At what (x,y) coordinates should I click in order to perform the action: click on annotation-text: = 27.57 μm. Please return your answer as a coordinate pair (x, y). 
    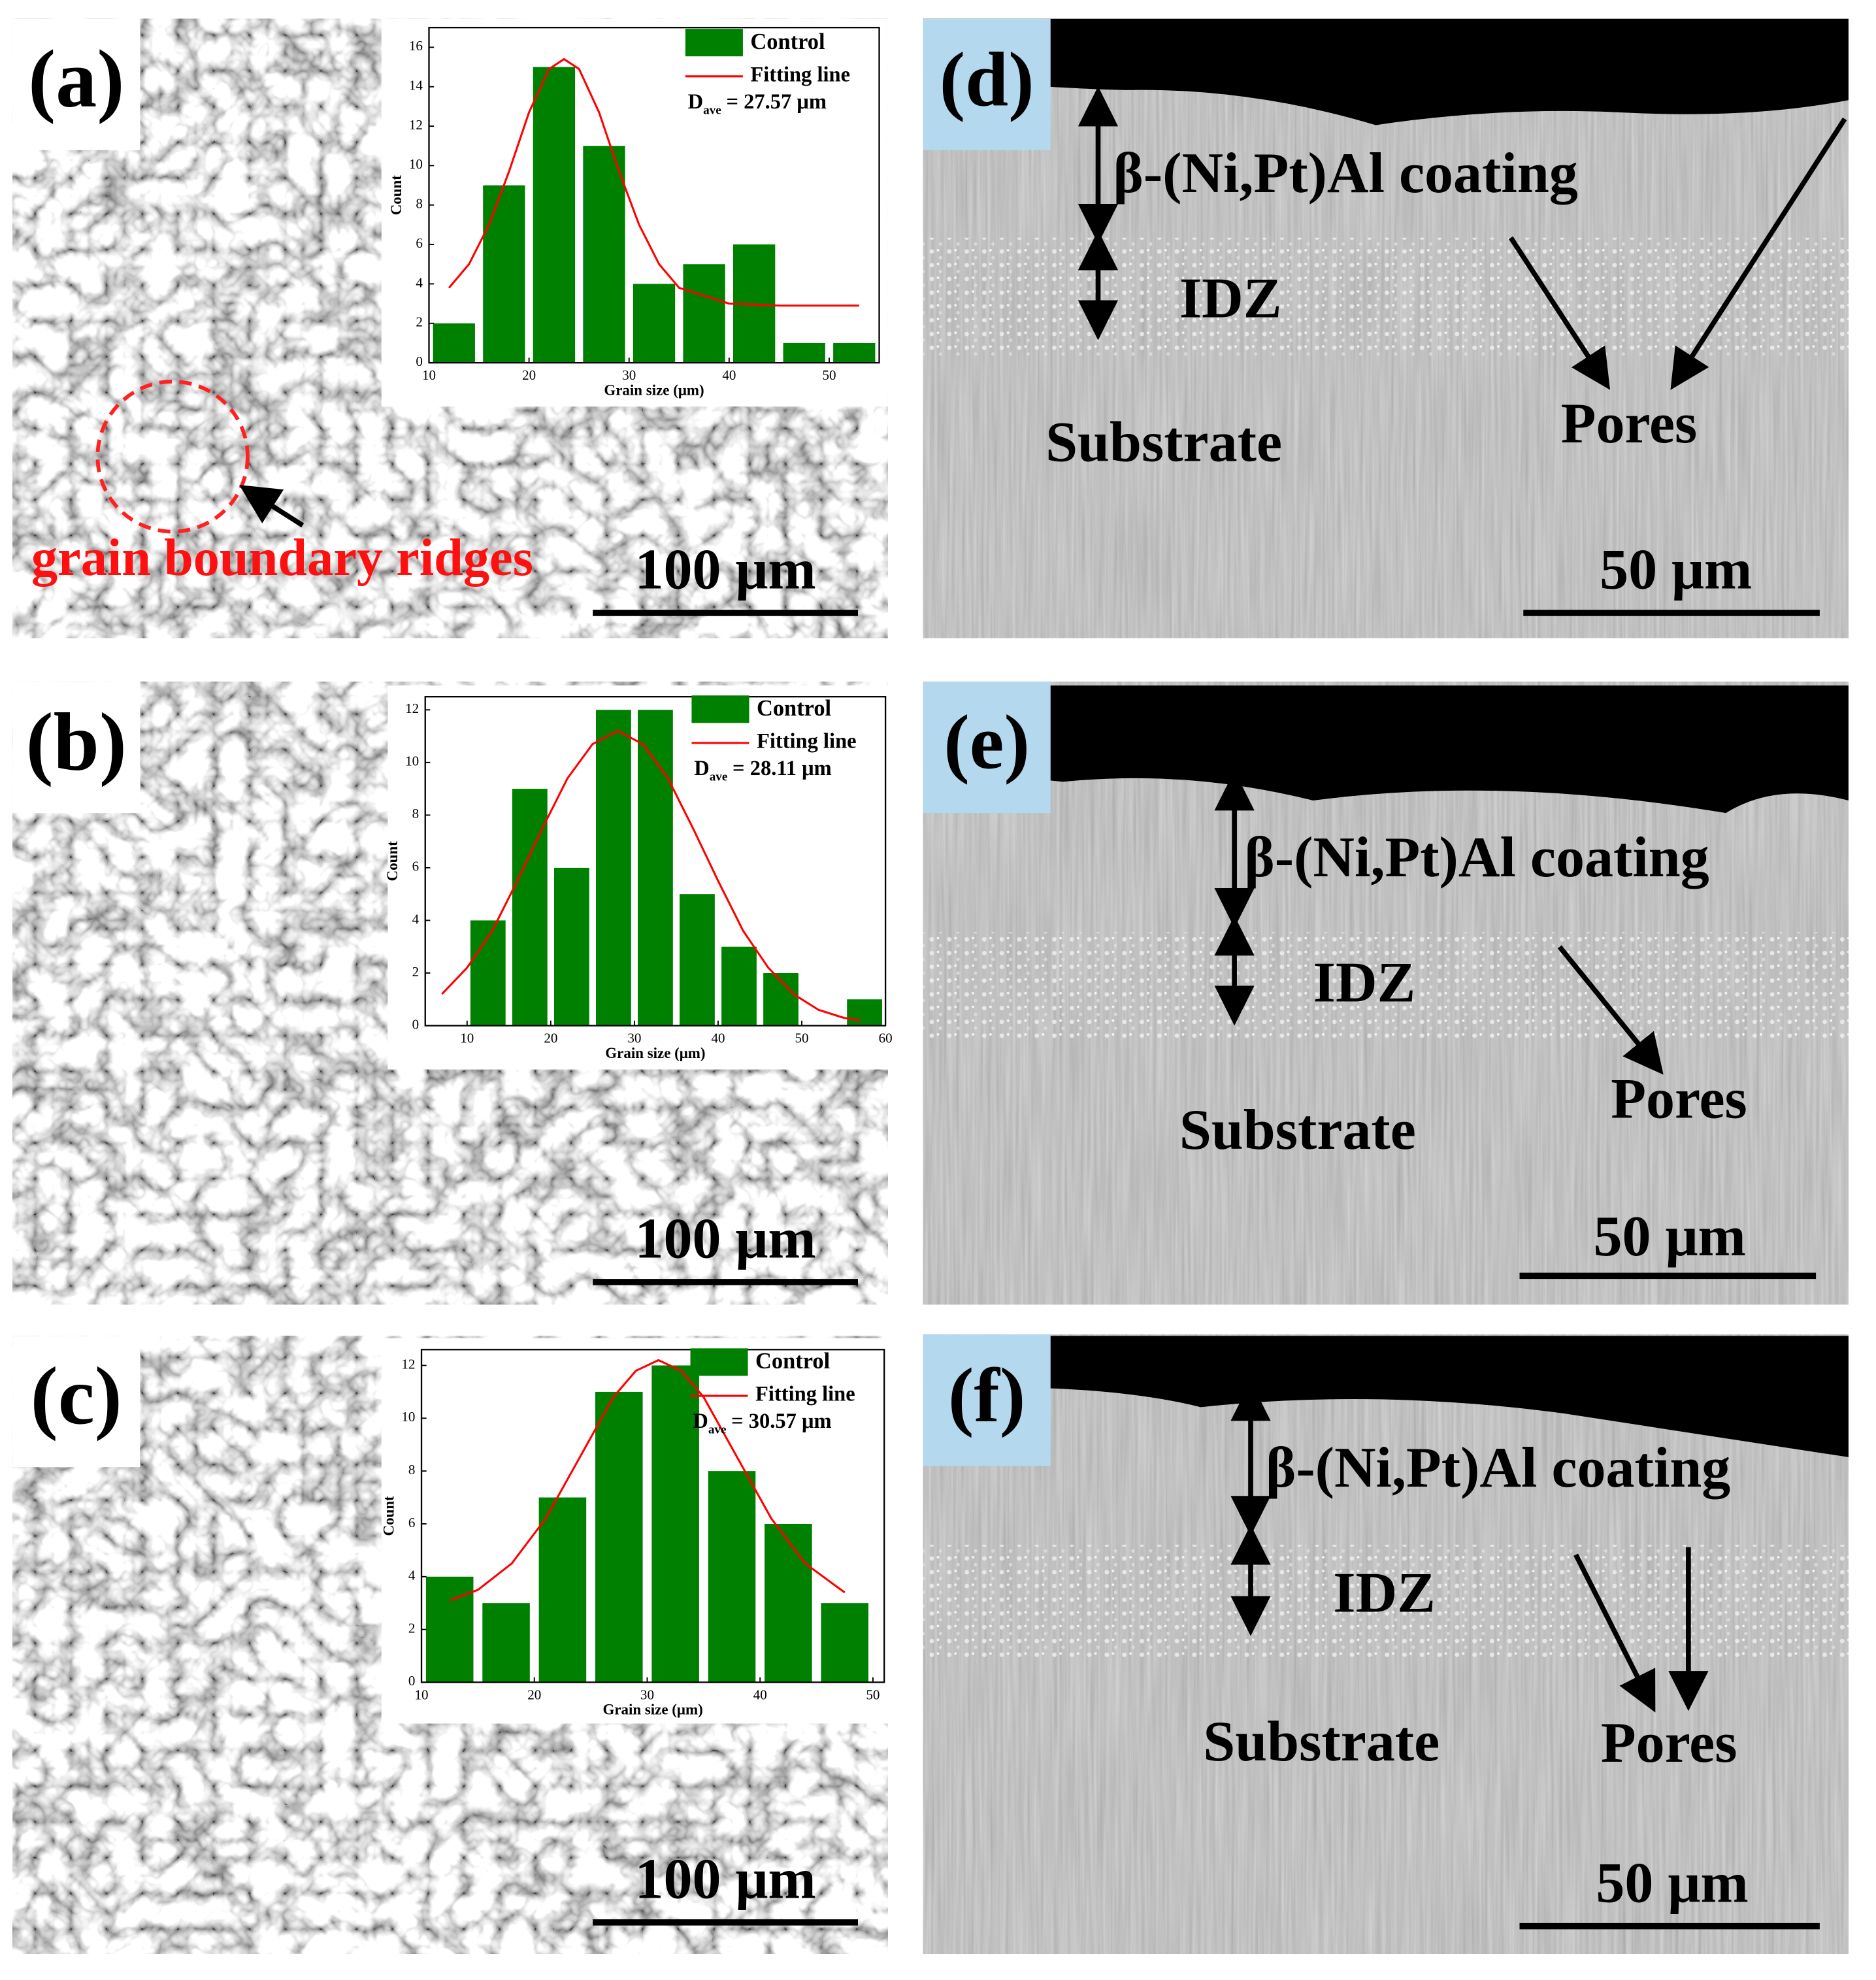
    Looking at the image, I should click on (776, 102).